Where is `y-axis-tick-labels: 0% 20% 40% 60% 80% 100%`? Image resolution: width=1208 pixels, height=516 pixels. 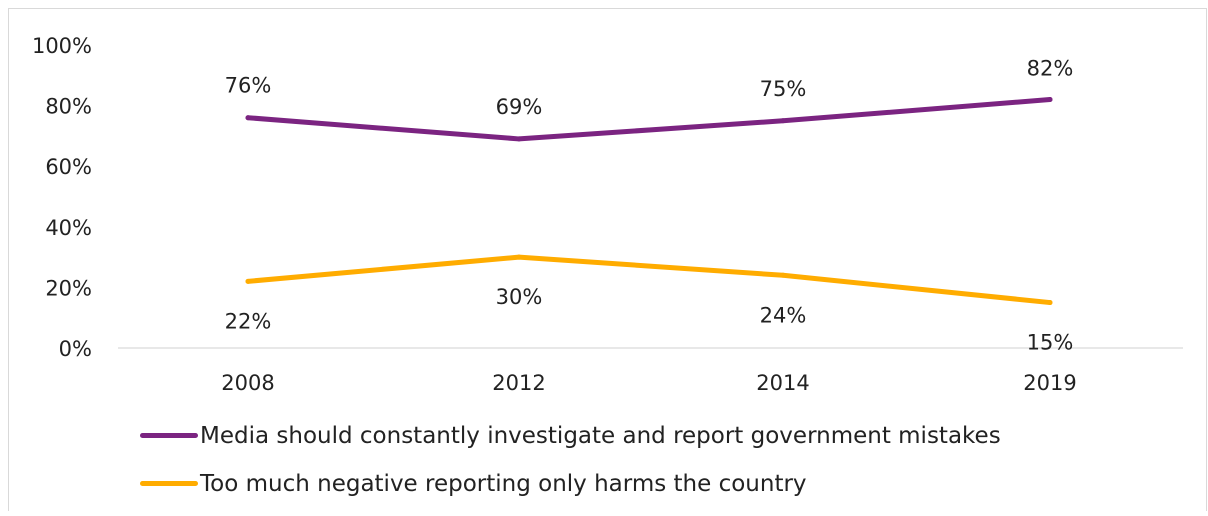 y-axis-tick-labels: 0% 20% 40% 60% 80% 100% is located at coordinates (62, 197).